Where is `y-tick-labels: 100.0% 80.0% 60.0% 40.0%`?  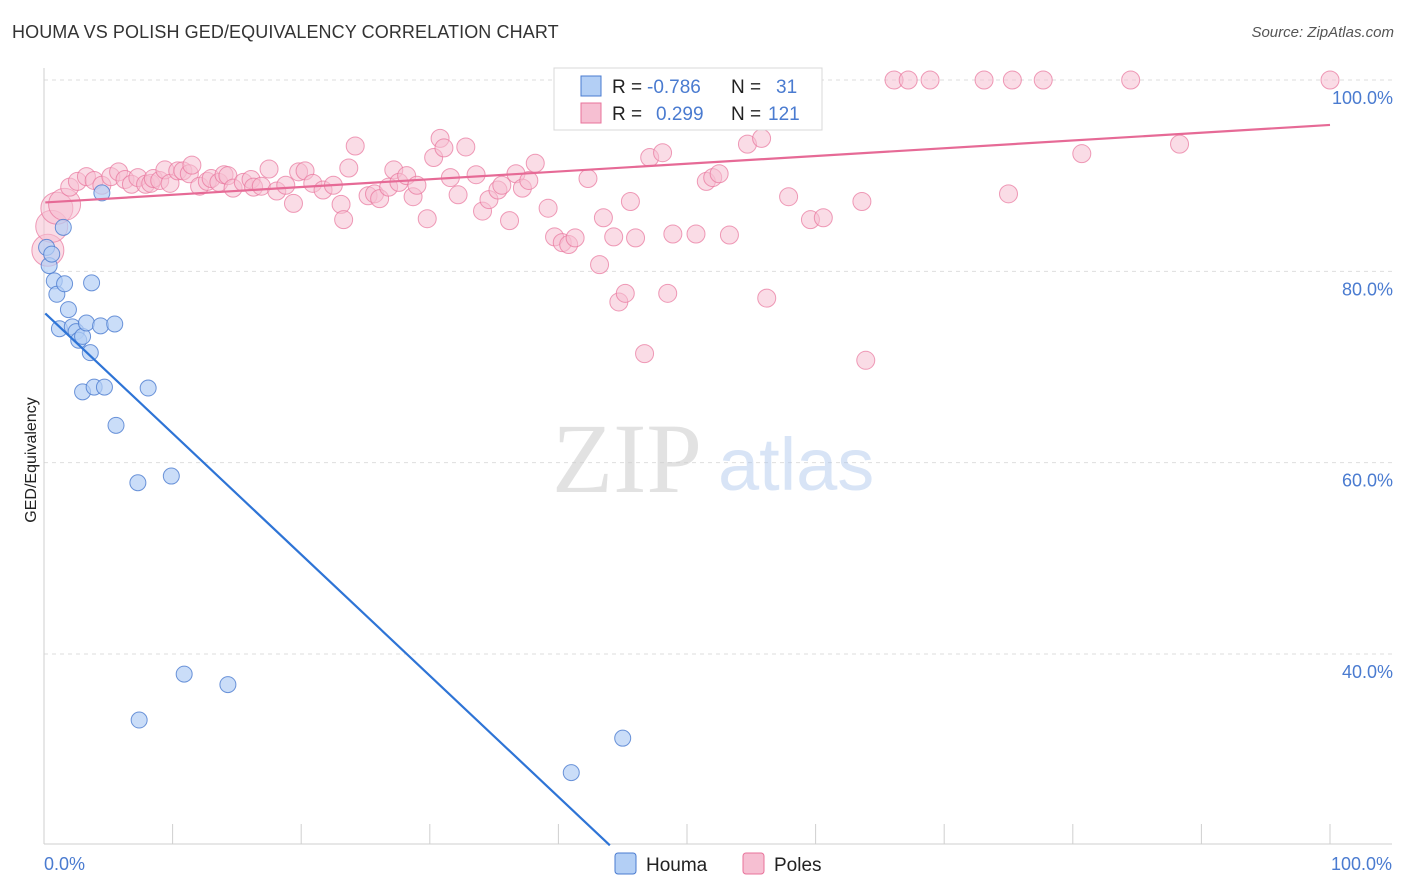 y-tick-labels: 100.0% 80.0% 60.0% 40.0% is located at coordinates (1362, 385).